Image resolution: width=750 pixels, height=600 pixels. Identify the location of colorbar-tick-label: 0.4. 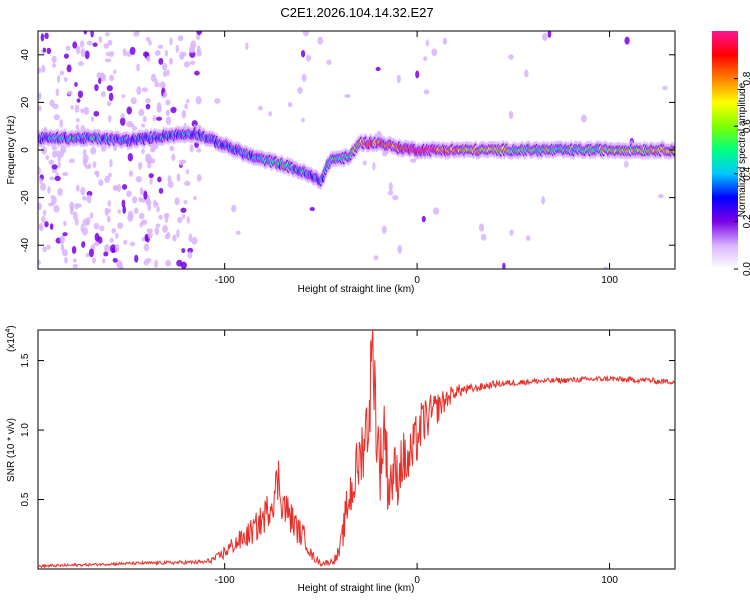
(746, 173).